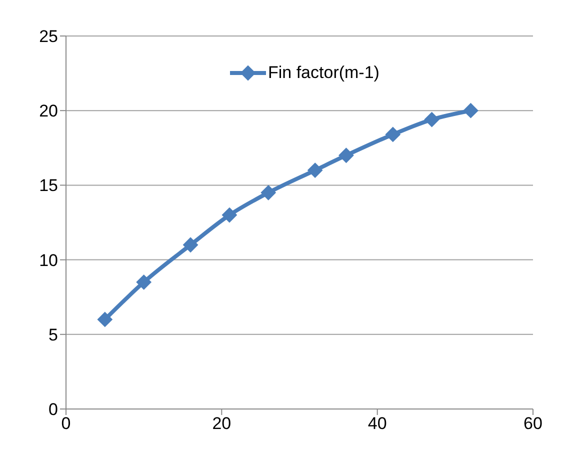 This screenshot has height=465, width=561. I want to click on y-tick-label: 25, so click(48, 36).